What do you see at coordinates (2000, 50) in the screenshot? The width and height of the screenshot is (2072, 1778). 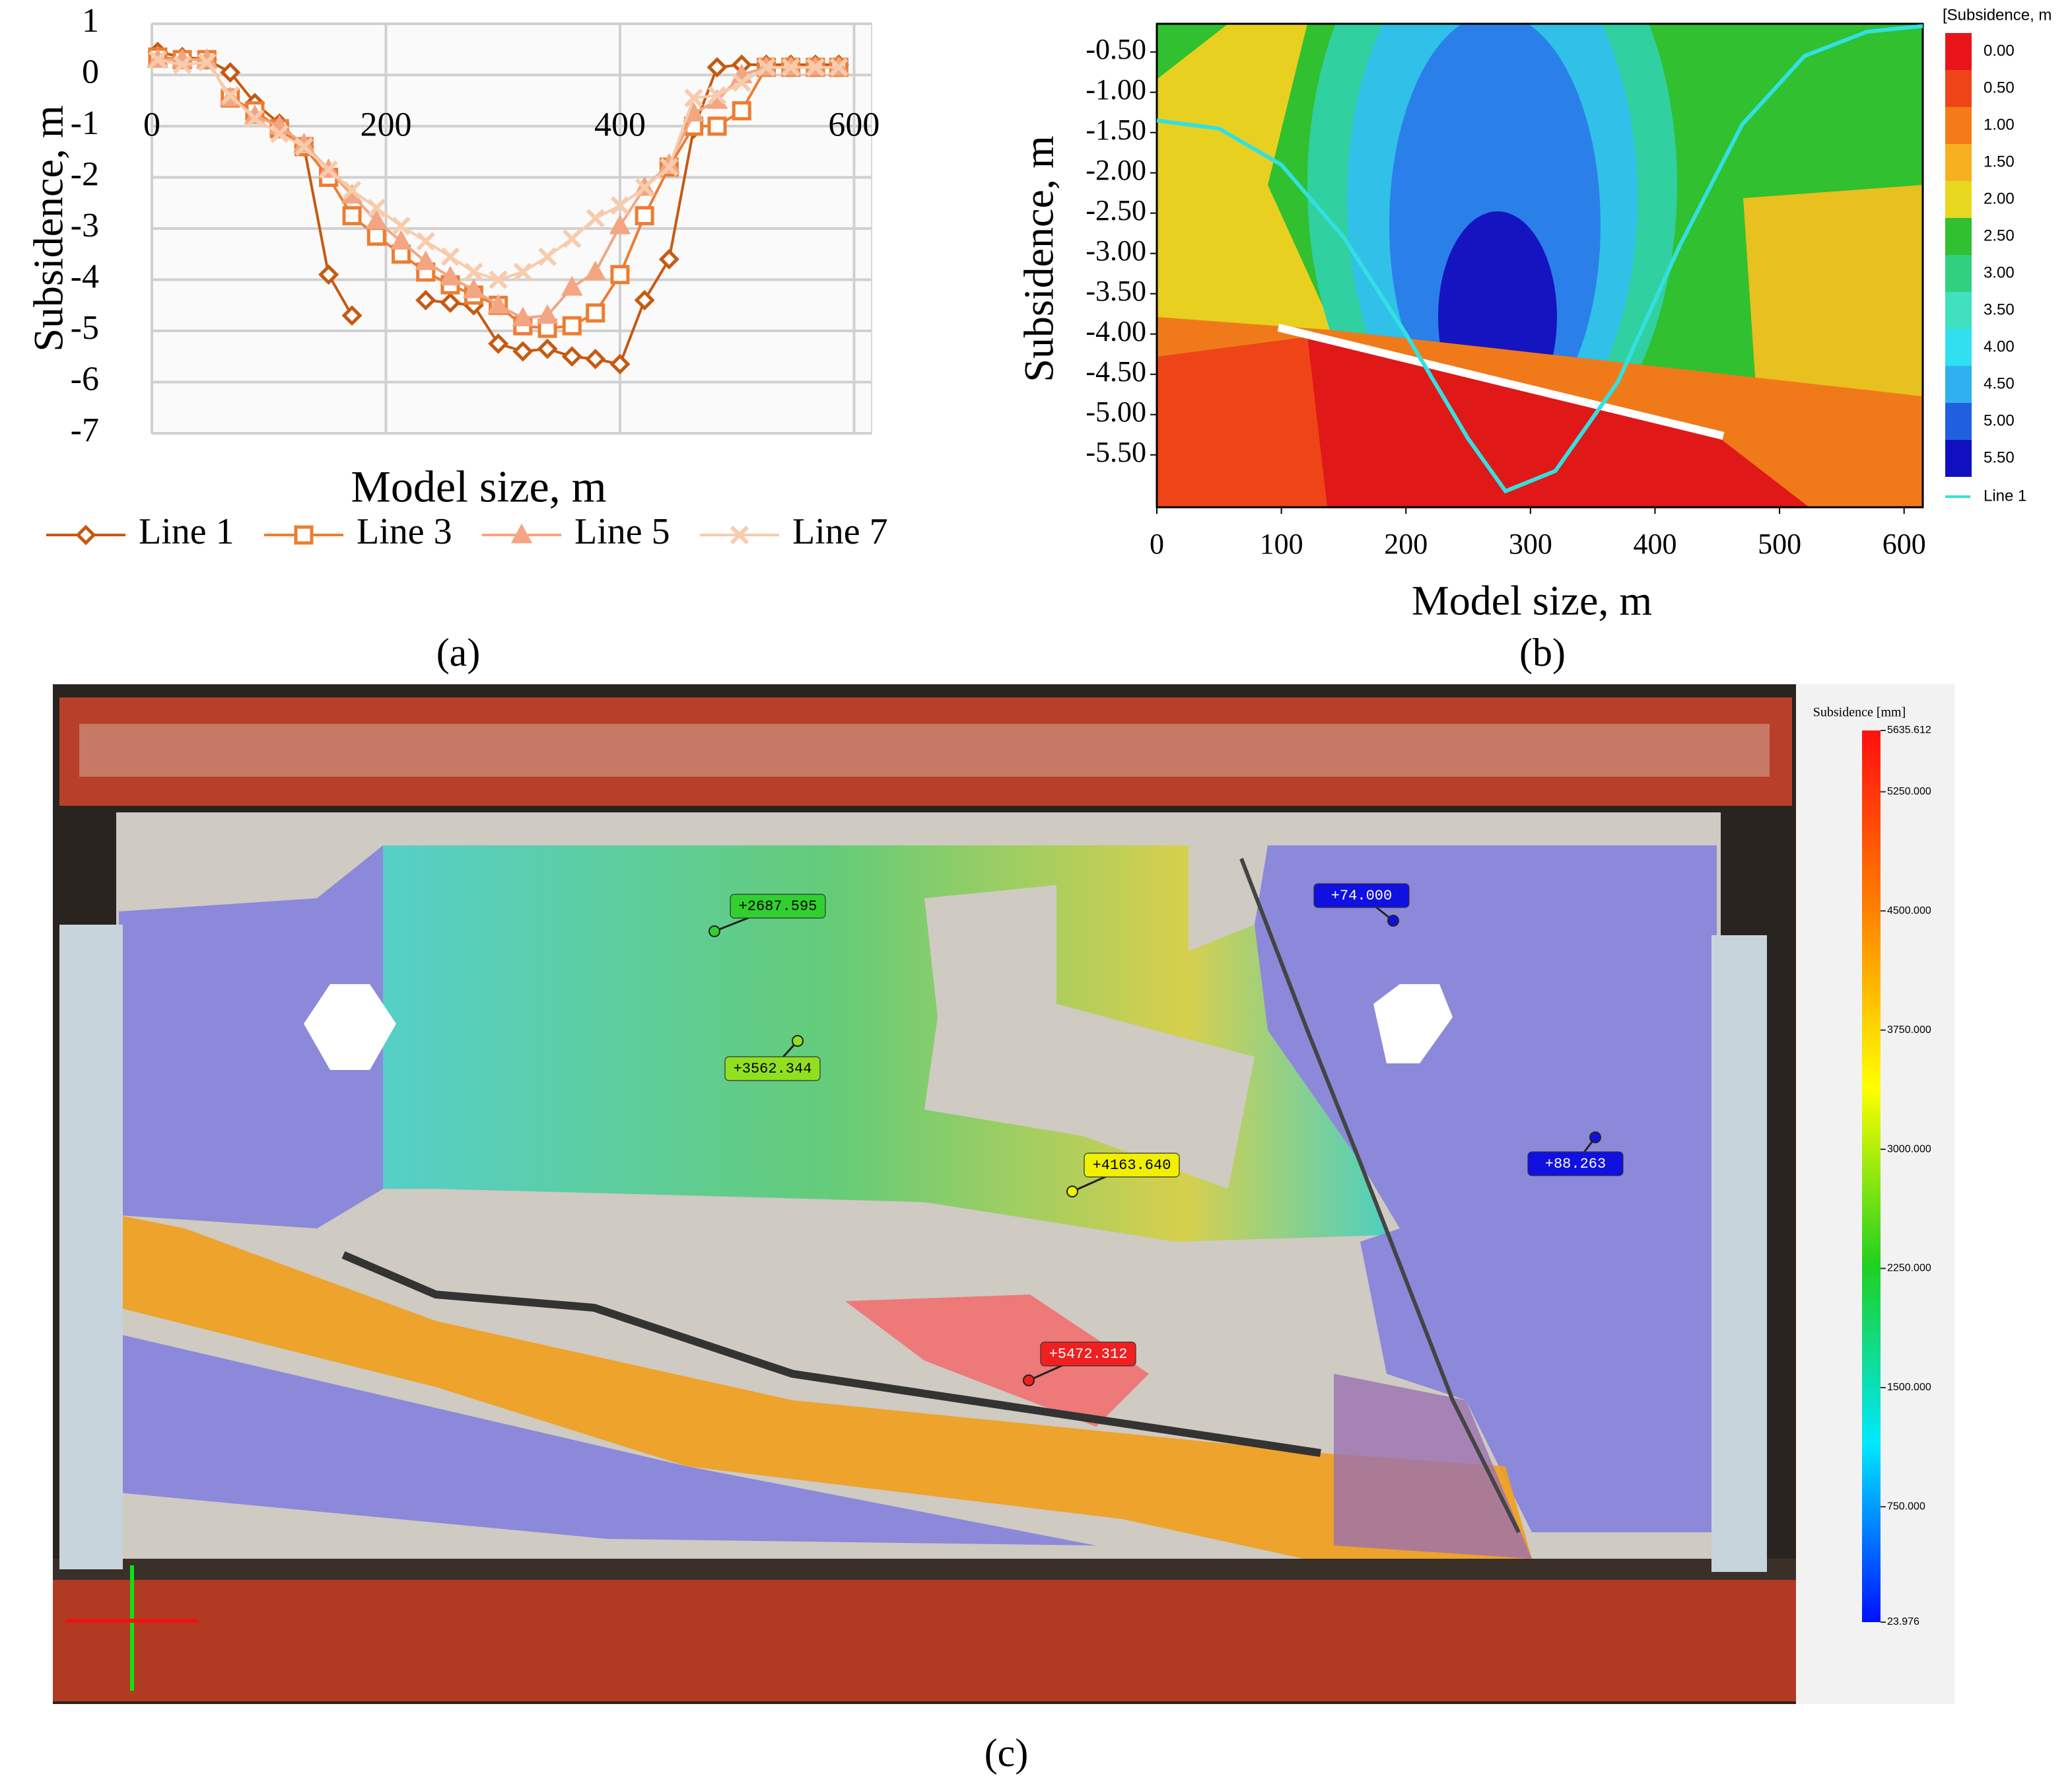 I see `colorbar-label: 0.00` at bounding box center [2000, 50].